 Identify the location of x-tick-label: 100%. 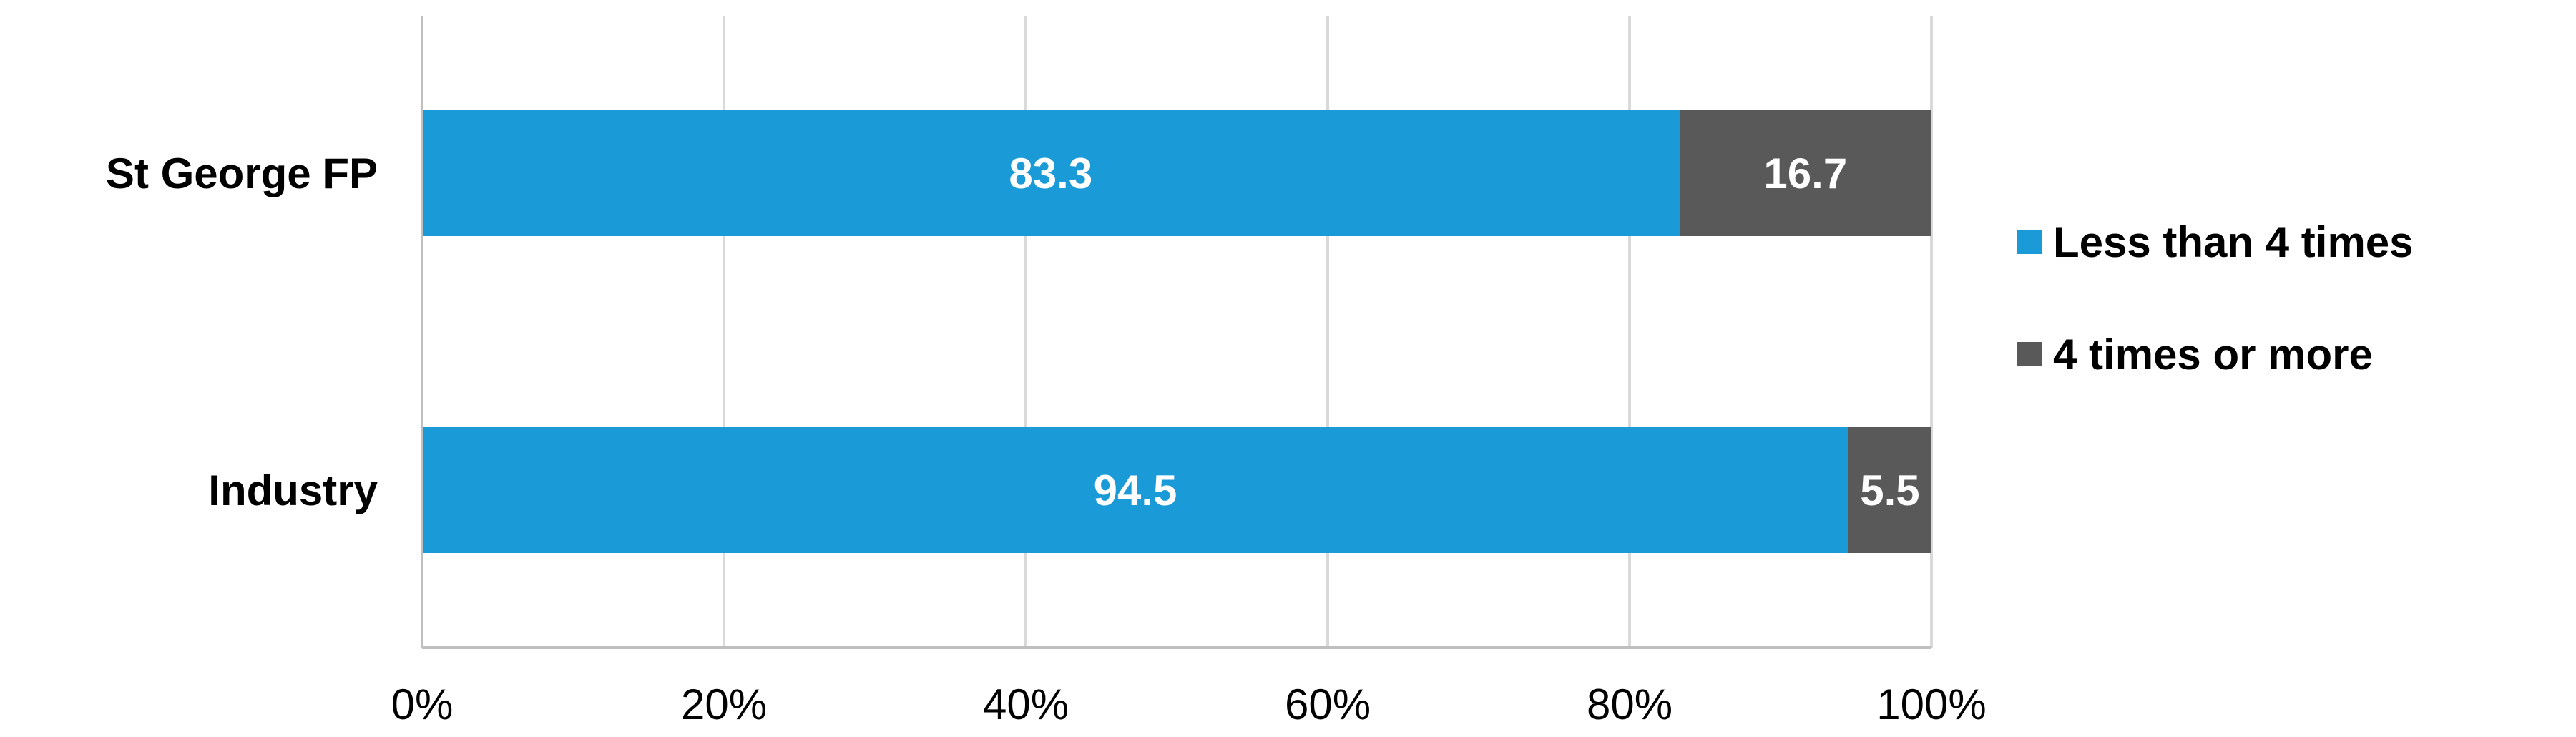
(1931, 704).